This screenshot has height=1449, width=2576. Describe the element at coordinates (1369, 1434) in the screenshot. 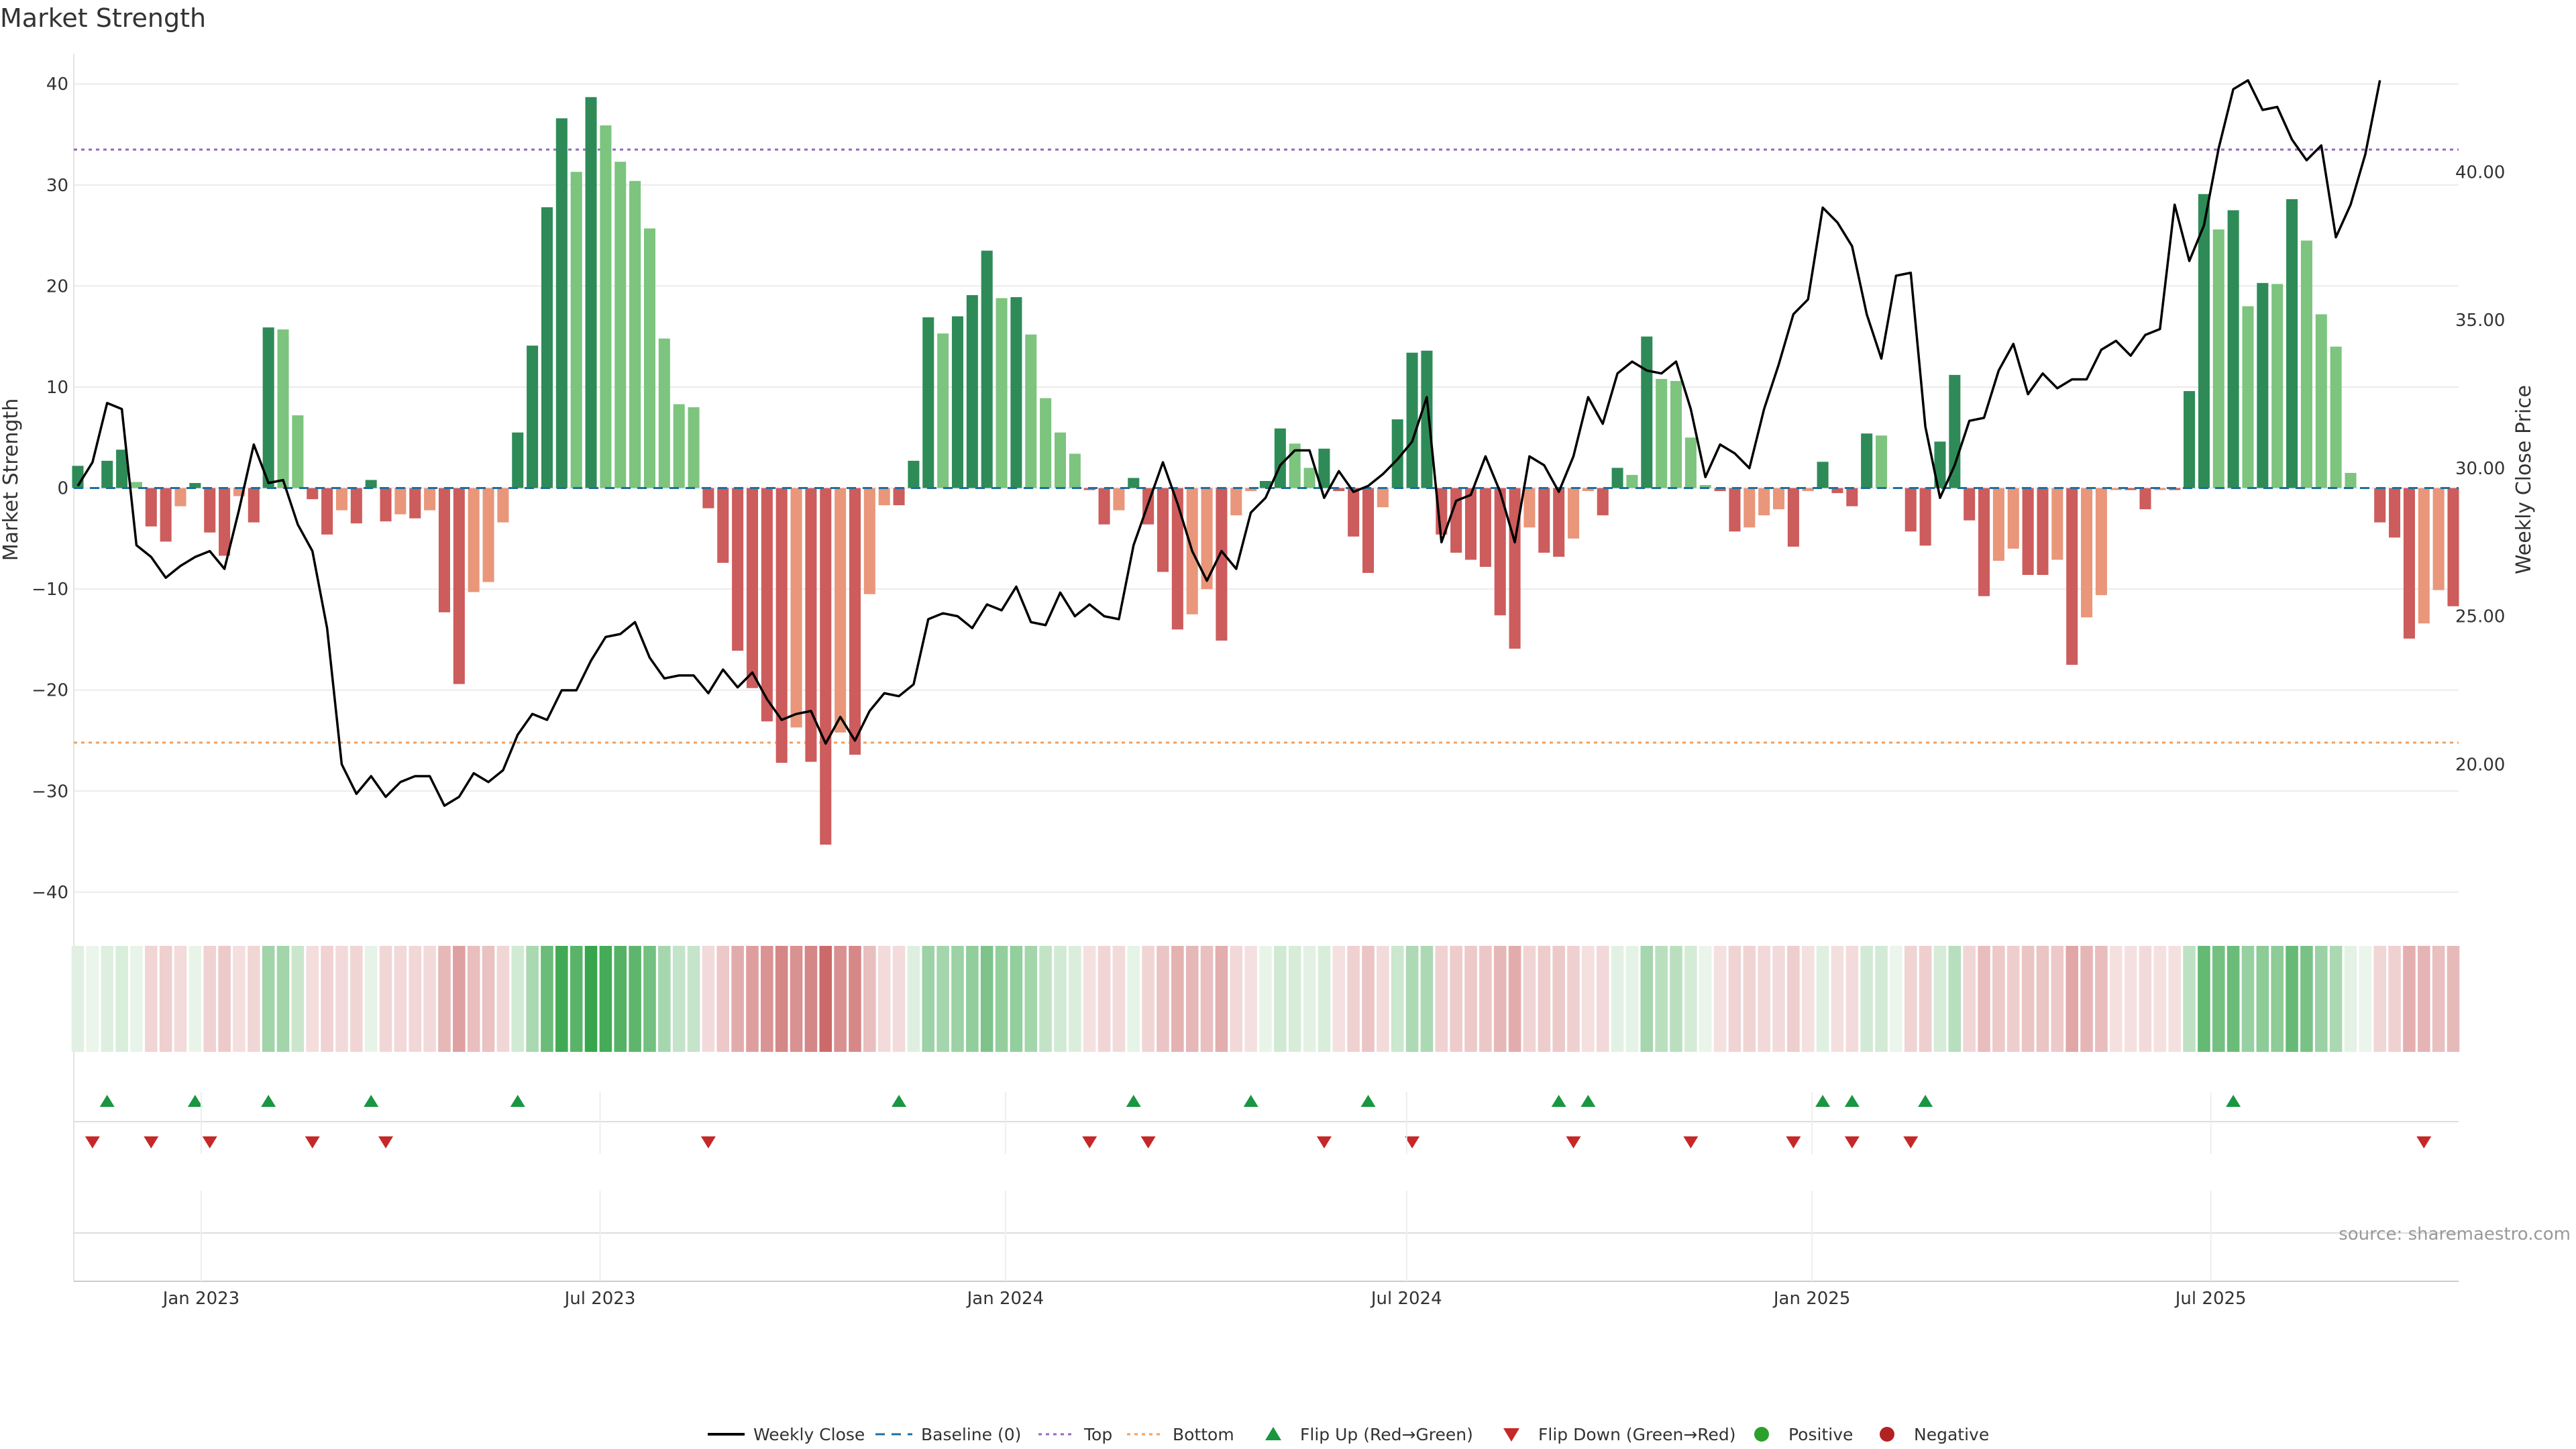

I see `legend-item: Flip Up (Red→Green)` at that location.